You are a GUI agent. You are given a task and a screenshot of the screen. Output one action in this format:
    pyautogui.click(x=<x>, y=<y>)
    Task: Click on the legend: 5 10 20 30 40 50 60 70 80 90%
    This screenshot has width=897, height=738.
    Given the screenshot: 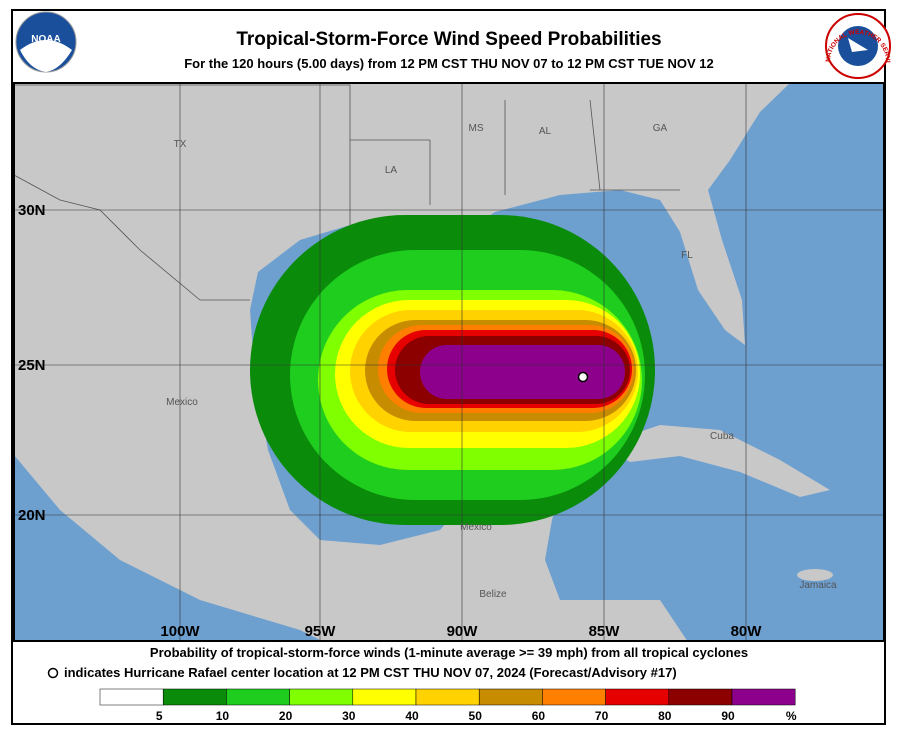 What is the action you would take?
    pyautogui.click(x=448, y=705)
    